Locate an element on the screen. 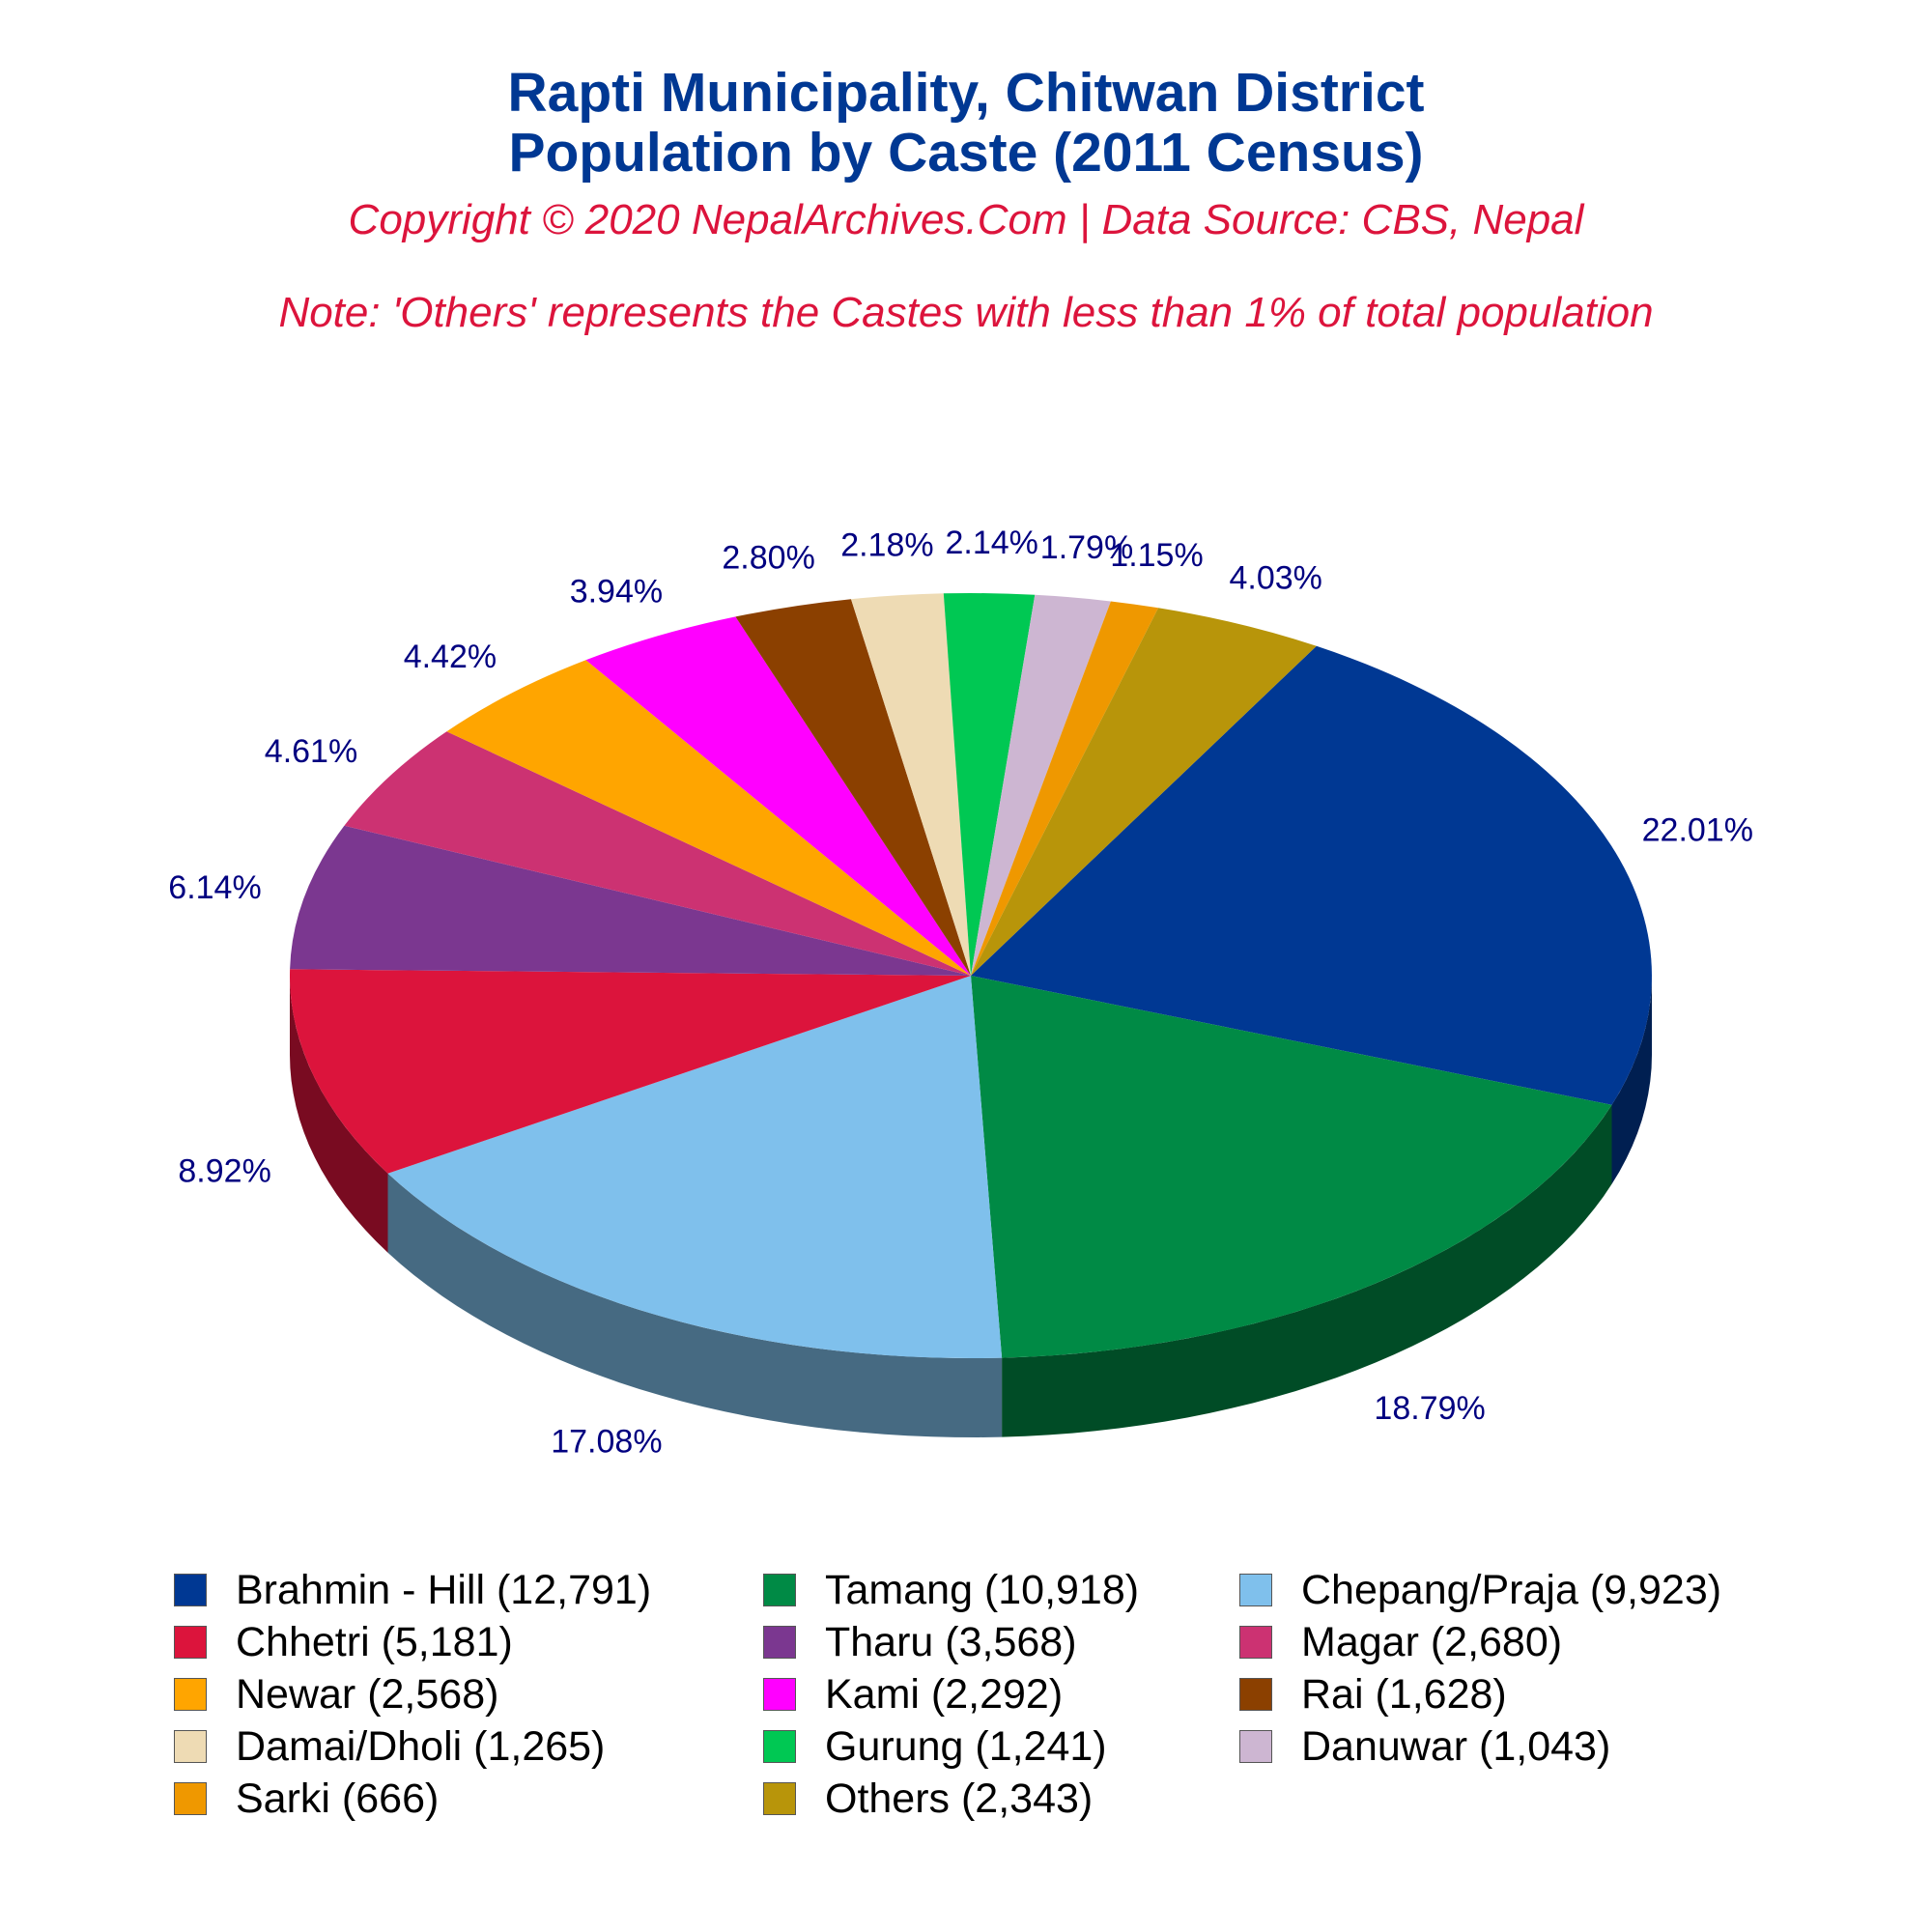  legend-item: Tharu (3,568) is located at coordinates (920, 1642).